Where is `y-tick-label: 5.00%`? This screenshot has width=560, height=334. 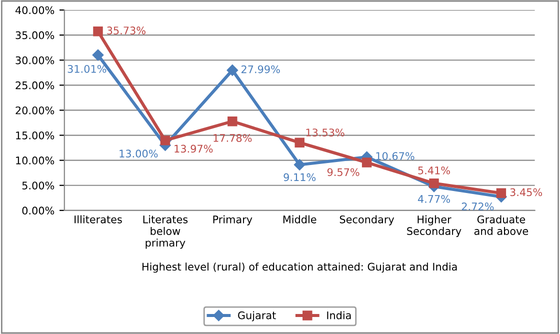
y-tick-label: 5.00% is located at coordinates (38, 186).